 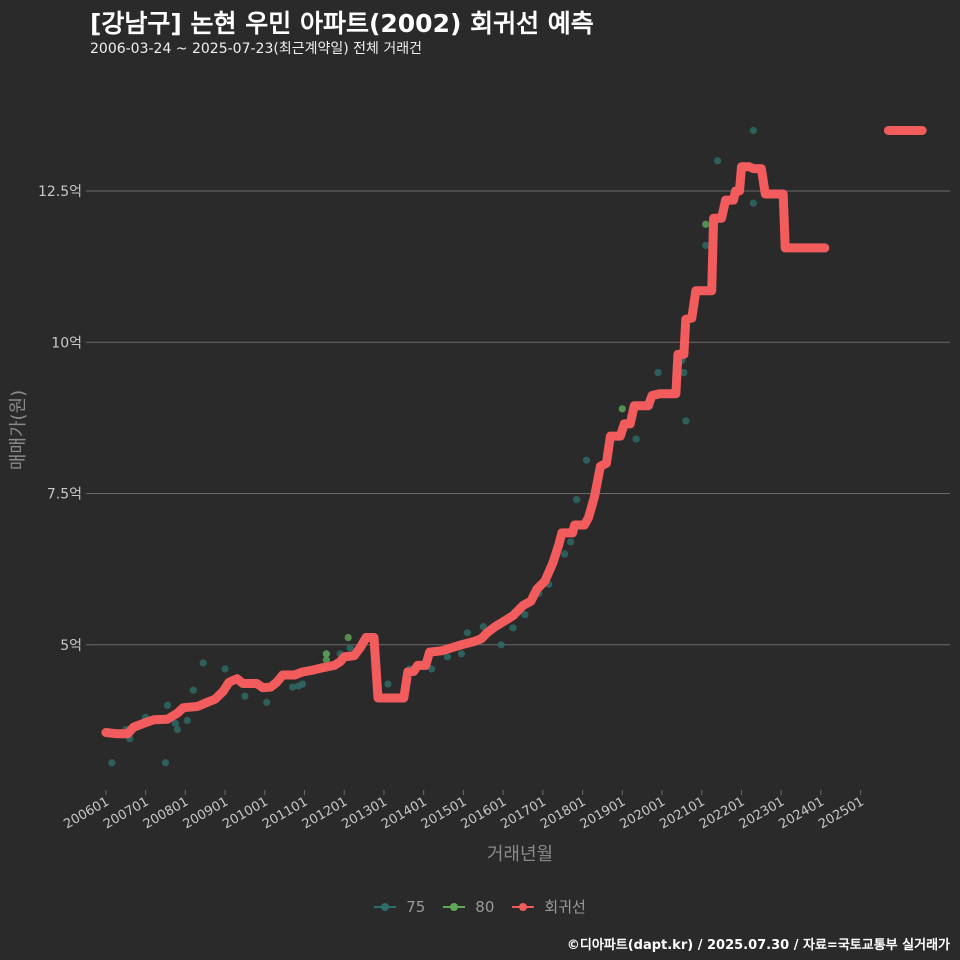 I want to click on legend-label-75: 75, so click(x=416, y=906).